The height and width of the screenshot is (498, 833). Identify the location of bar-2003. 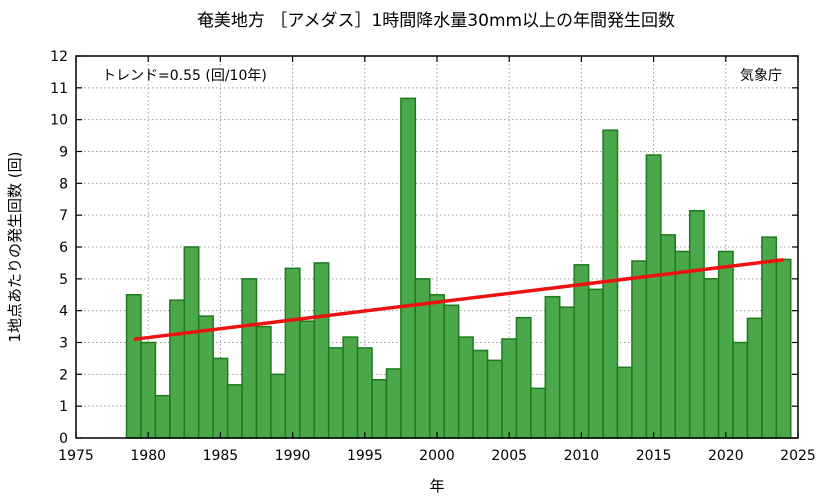
(480, 394).